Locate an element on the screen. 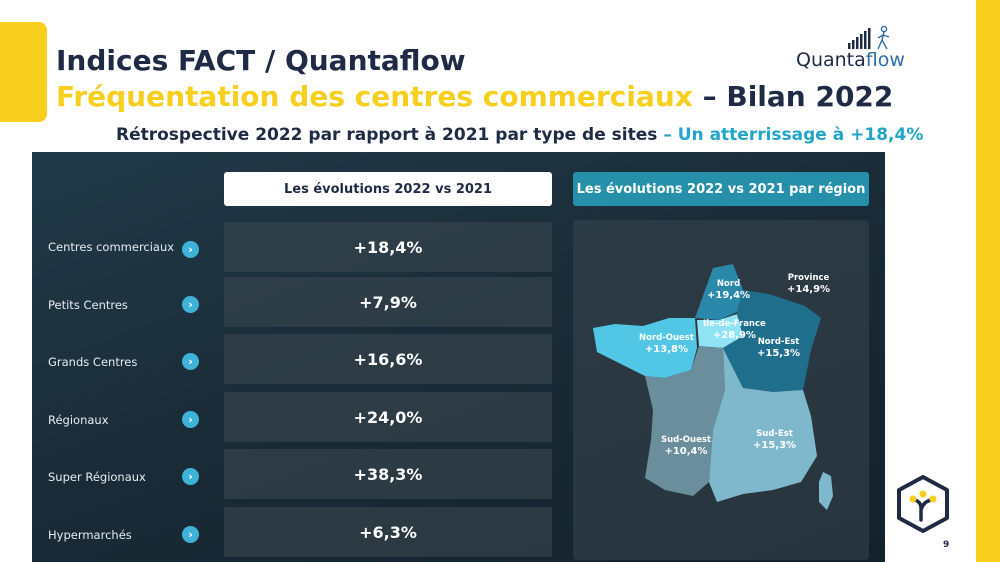  row-label-text: Centres commerciaux is located at coordinates (111, 247).